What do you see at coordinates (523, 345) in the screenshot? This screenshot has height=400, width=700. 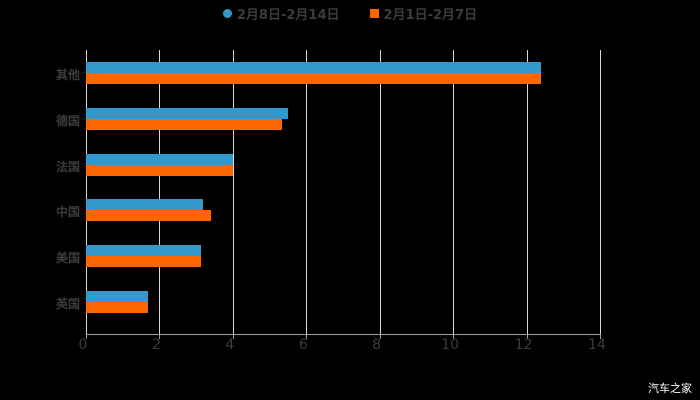 I see `x-tick-label: 12` at bounding box center [523, 345].